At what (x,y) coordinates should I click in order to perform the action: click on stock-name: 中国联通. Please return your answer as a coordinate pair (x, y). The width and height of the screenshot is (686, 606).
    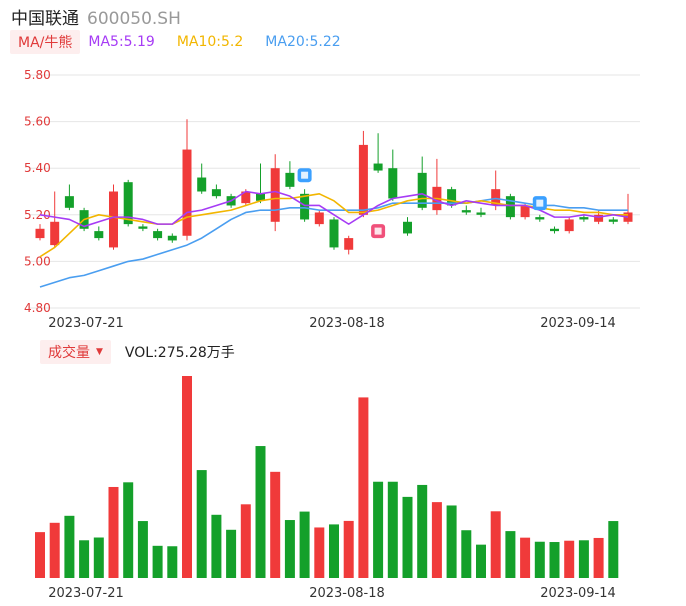
    Looking at the image, I should click on (45, 19).